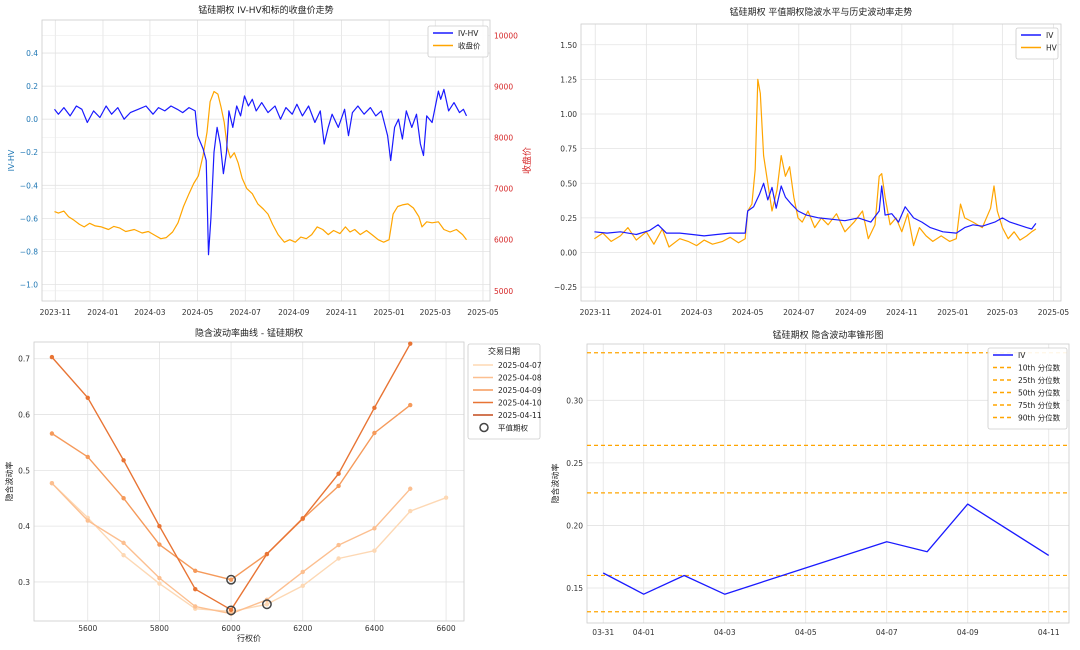  Describe the element at coordinates (265, 10) in the screenshot. I see `chart-title: 锰硅期权 IV-HV和标的收盘价走势` at that location.